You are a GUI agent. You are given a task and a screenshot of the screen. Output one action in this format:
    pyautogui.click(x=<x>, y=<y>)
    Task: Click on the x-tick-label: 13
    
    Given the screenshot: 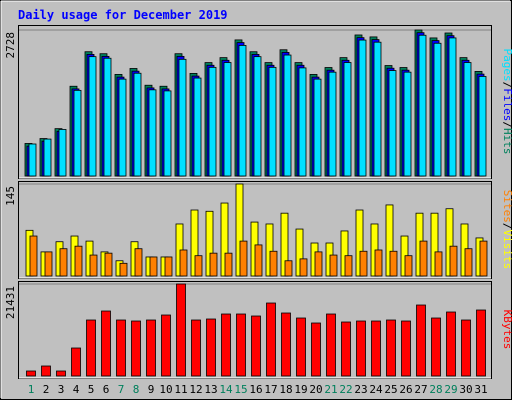 What is the action you would take?
    pyautogui.click(x=210, y=389)
    